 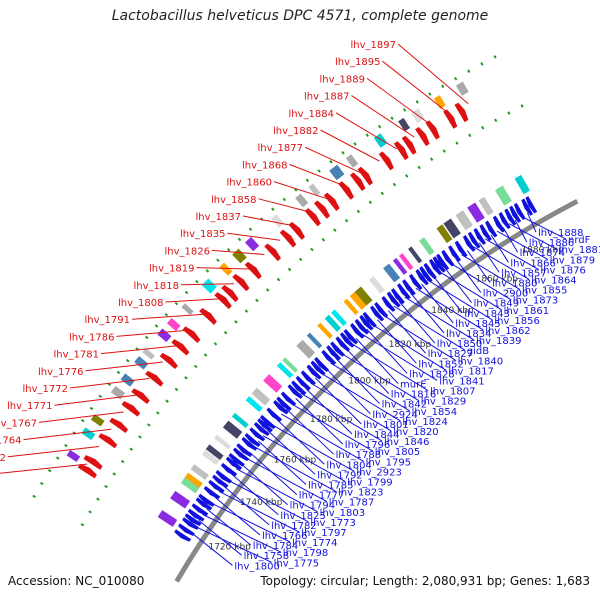 I want to click on reverse-gene-label: lhv_1782, so click(x=293, y=526).